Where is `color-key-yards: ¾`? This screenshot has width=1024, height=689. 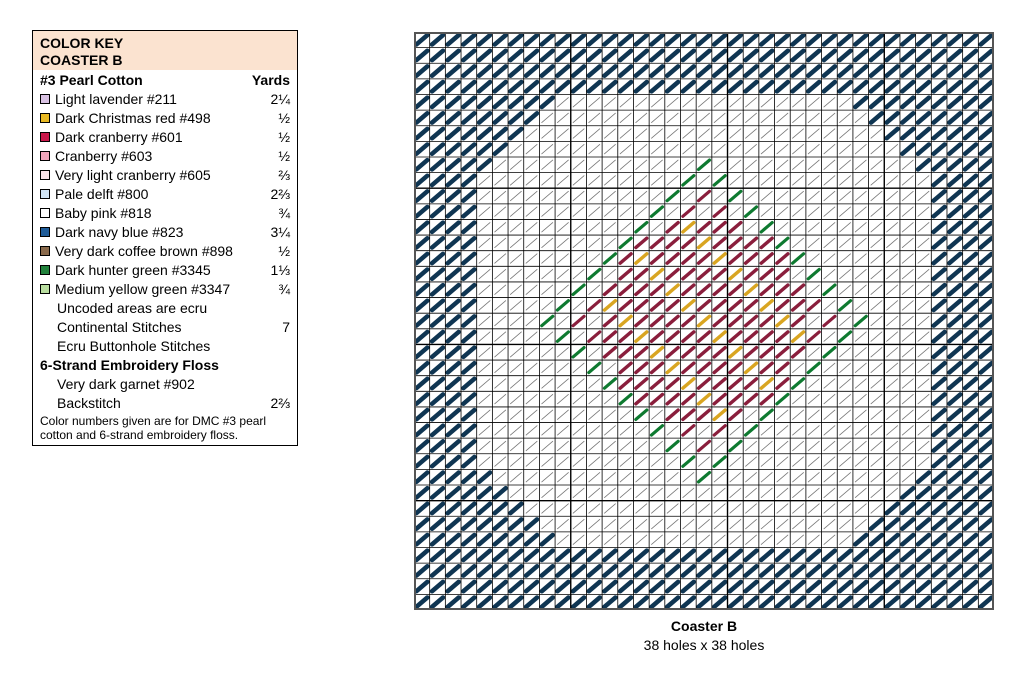
color-key-yards: ¾ is located at coordinates (284, 288).